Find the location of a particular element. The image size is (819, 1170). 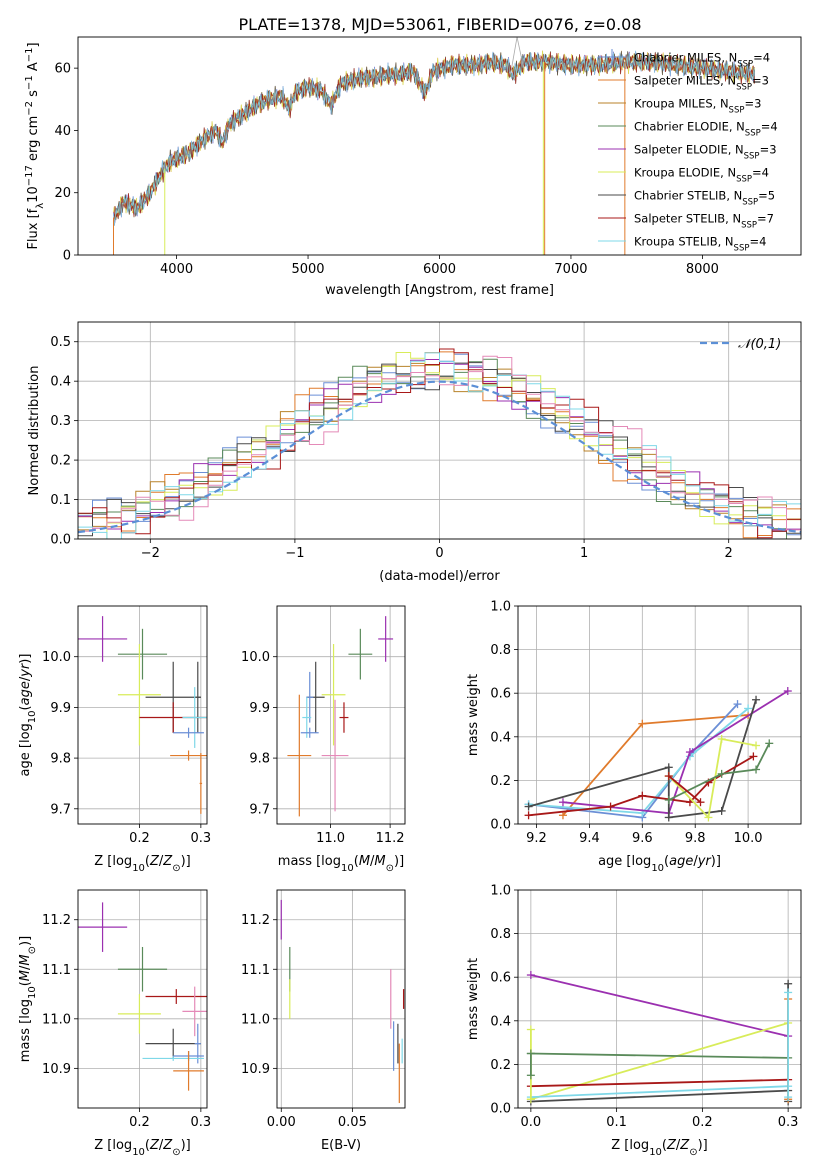

legend-label: Kroupa MILES, NSSP=3 is located at coordinates (697, 106).